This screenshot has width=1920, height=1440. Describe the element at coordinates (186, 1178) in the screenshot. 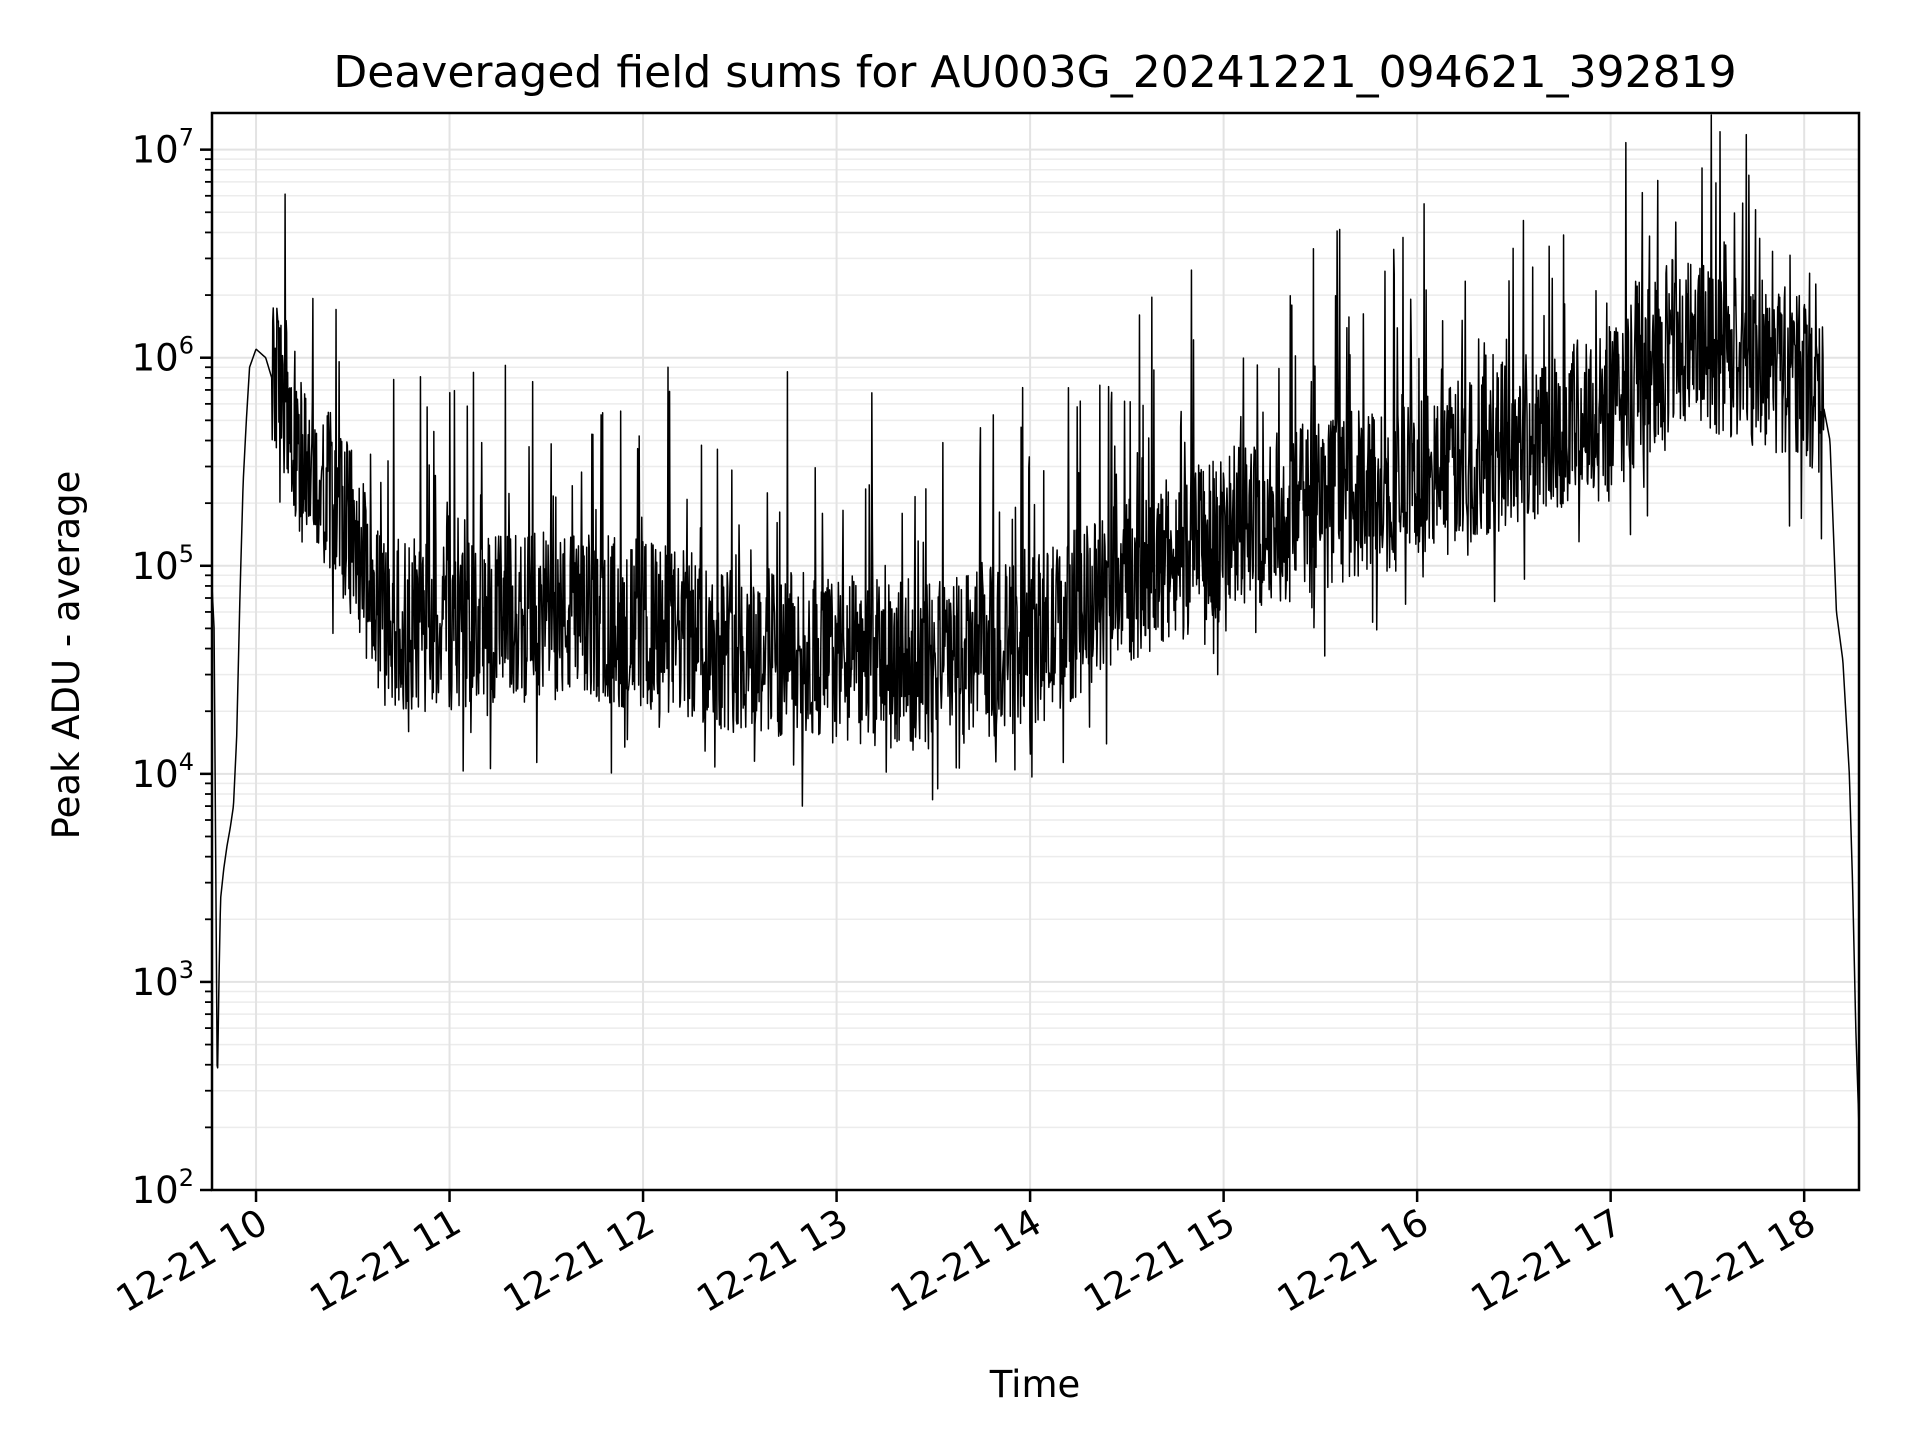

I see `y-tick-exponent: 2` at that location.